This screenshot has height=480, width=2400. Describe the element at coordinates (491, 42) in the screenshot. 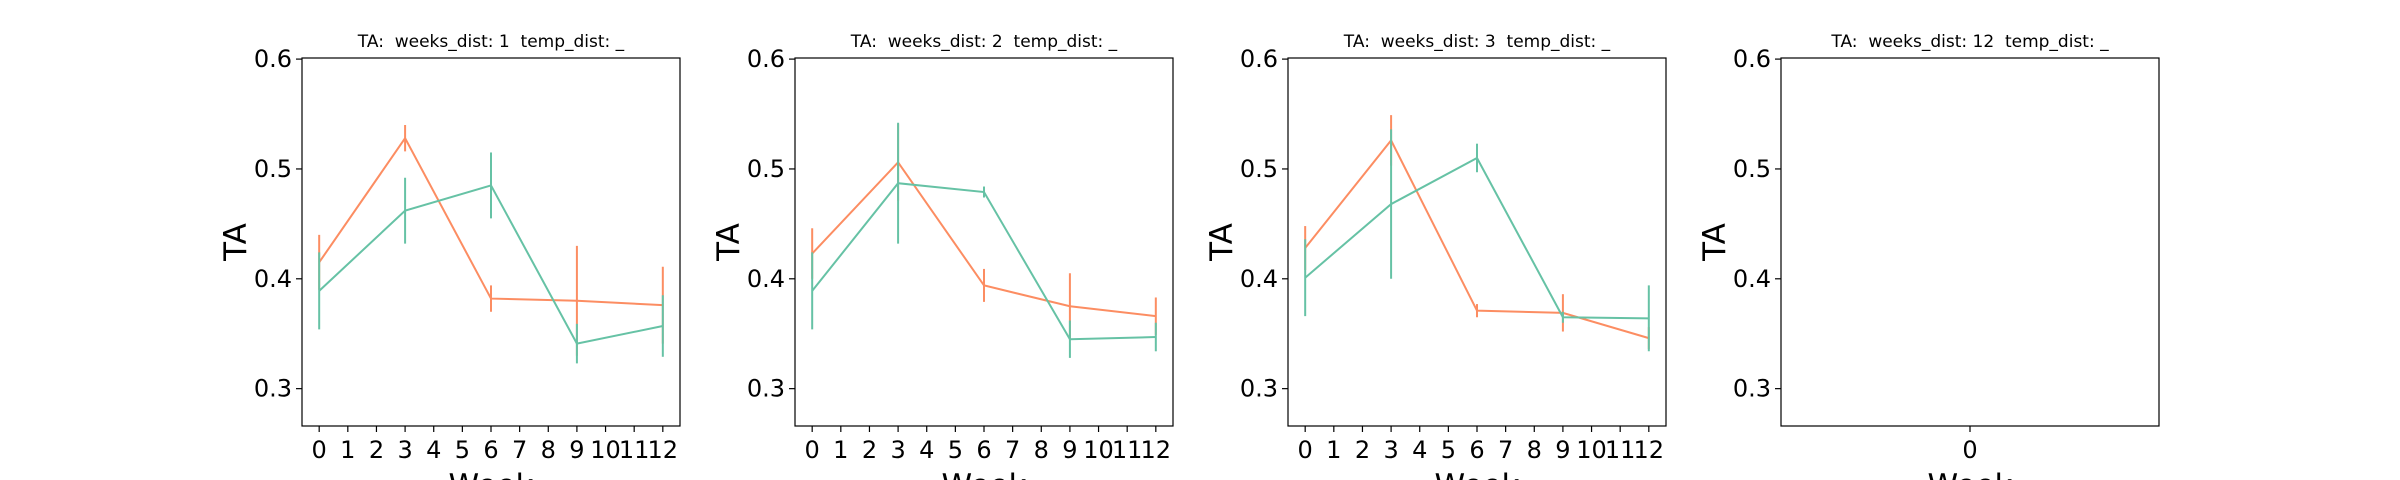

I see `chart-title: TA: weeks_dist: 1 temp_dist: _` at that location.